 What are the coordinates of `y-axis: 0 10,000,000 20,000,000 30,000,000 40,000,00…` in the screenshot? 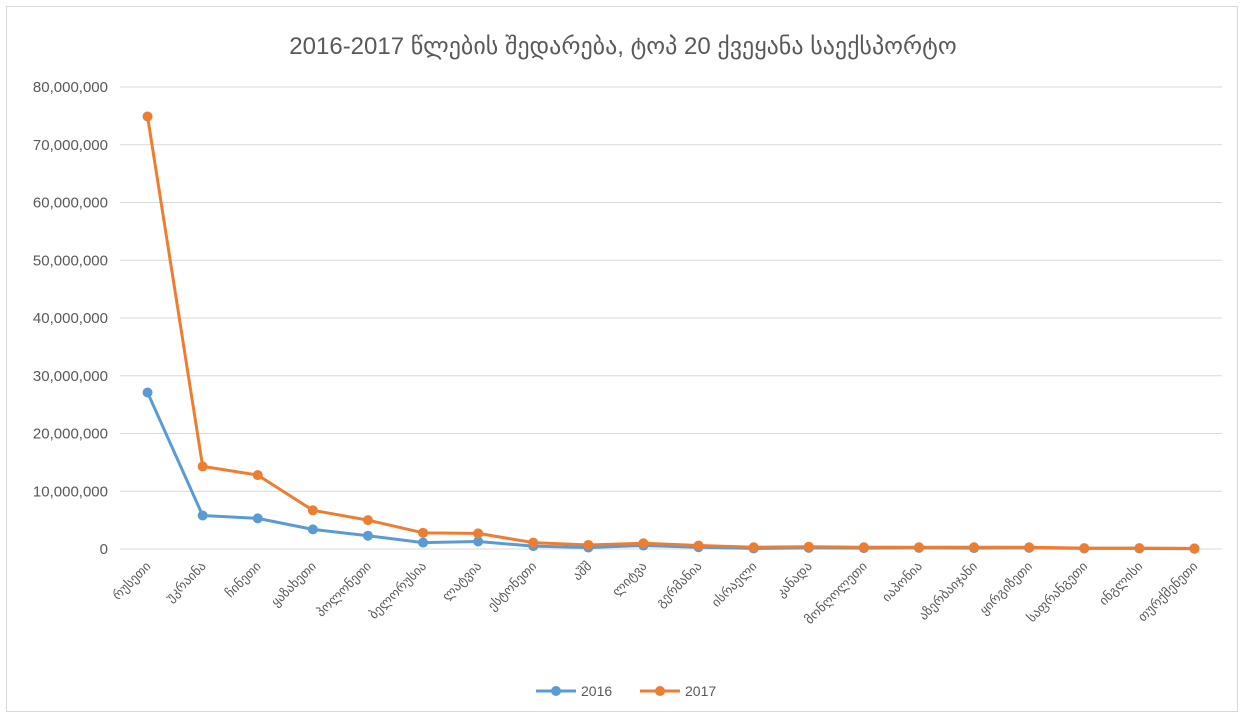 It's located at (70, 318).